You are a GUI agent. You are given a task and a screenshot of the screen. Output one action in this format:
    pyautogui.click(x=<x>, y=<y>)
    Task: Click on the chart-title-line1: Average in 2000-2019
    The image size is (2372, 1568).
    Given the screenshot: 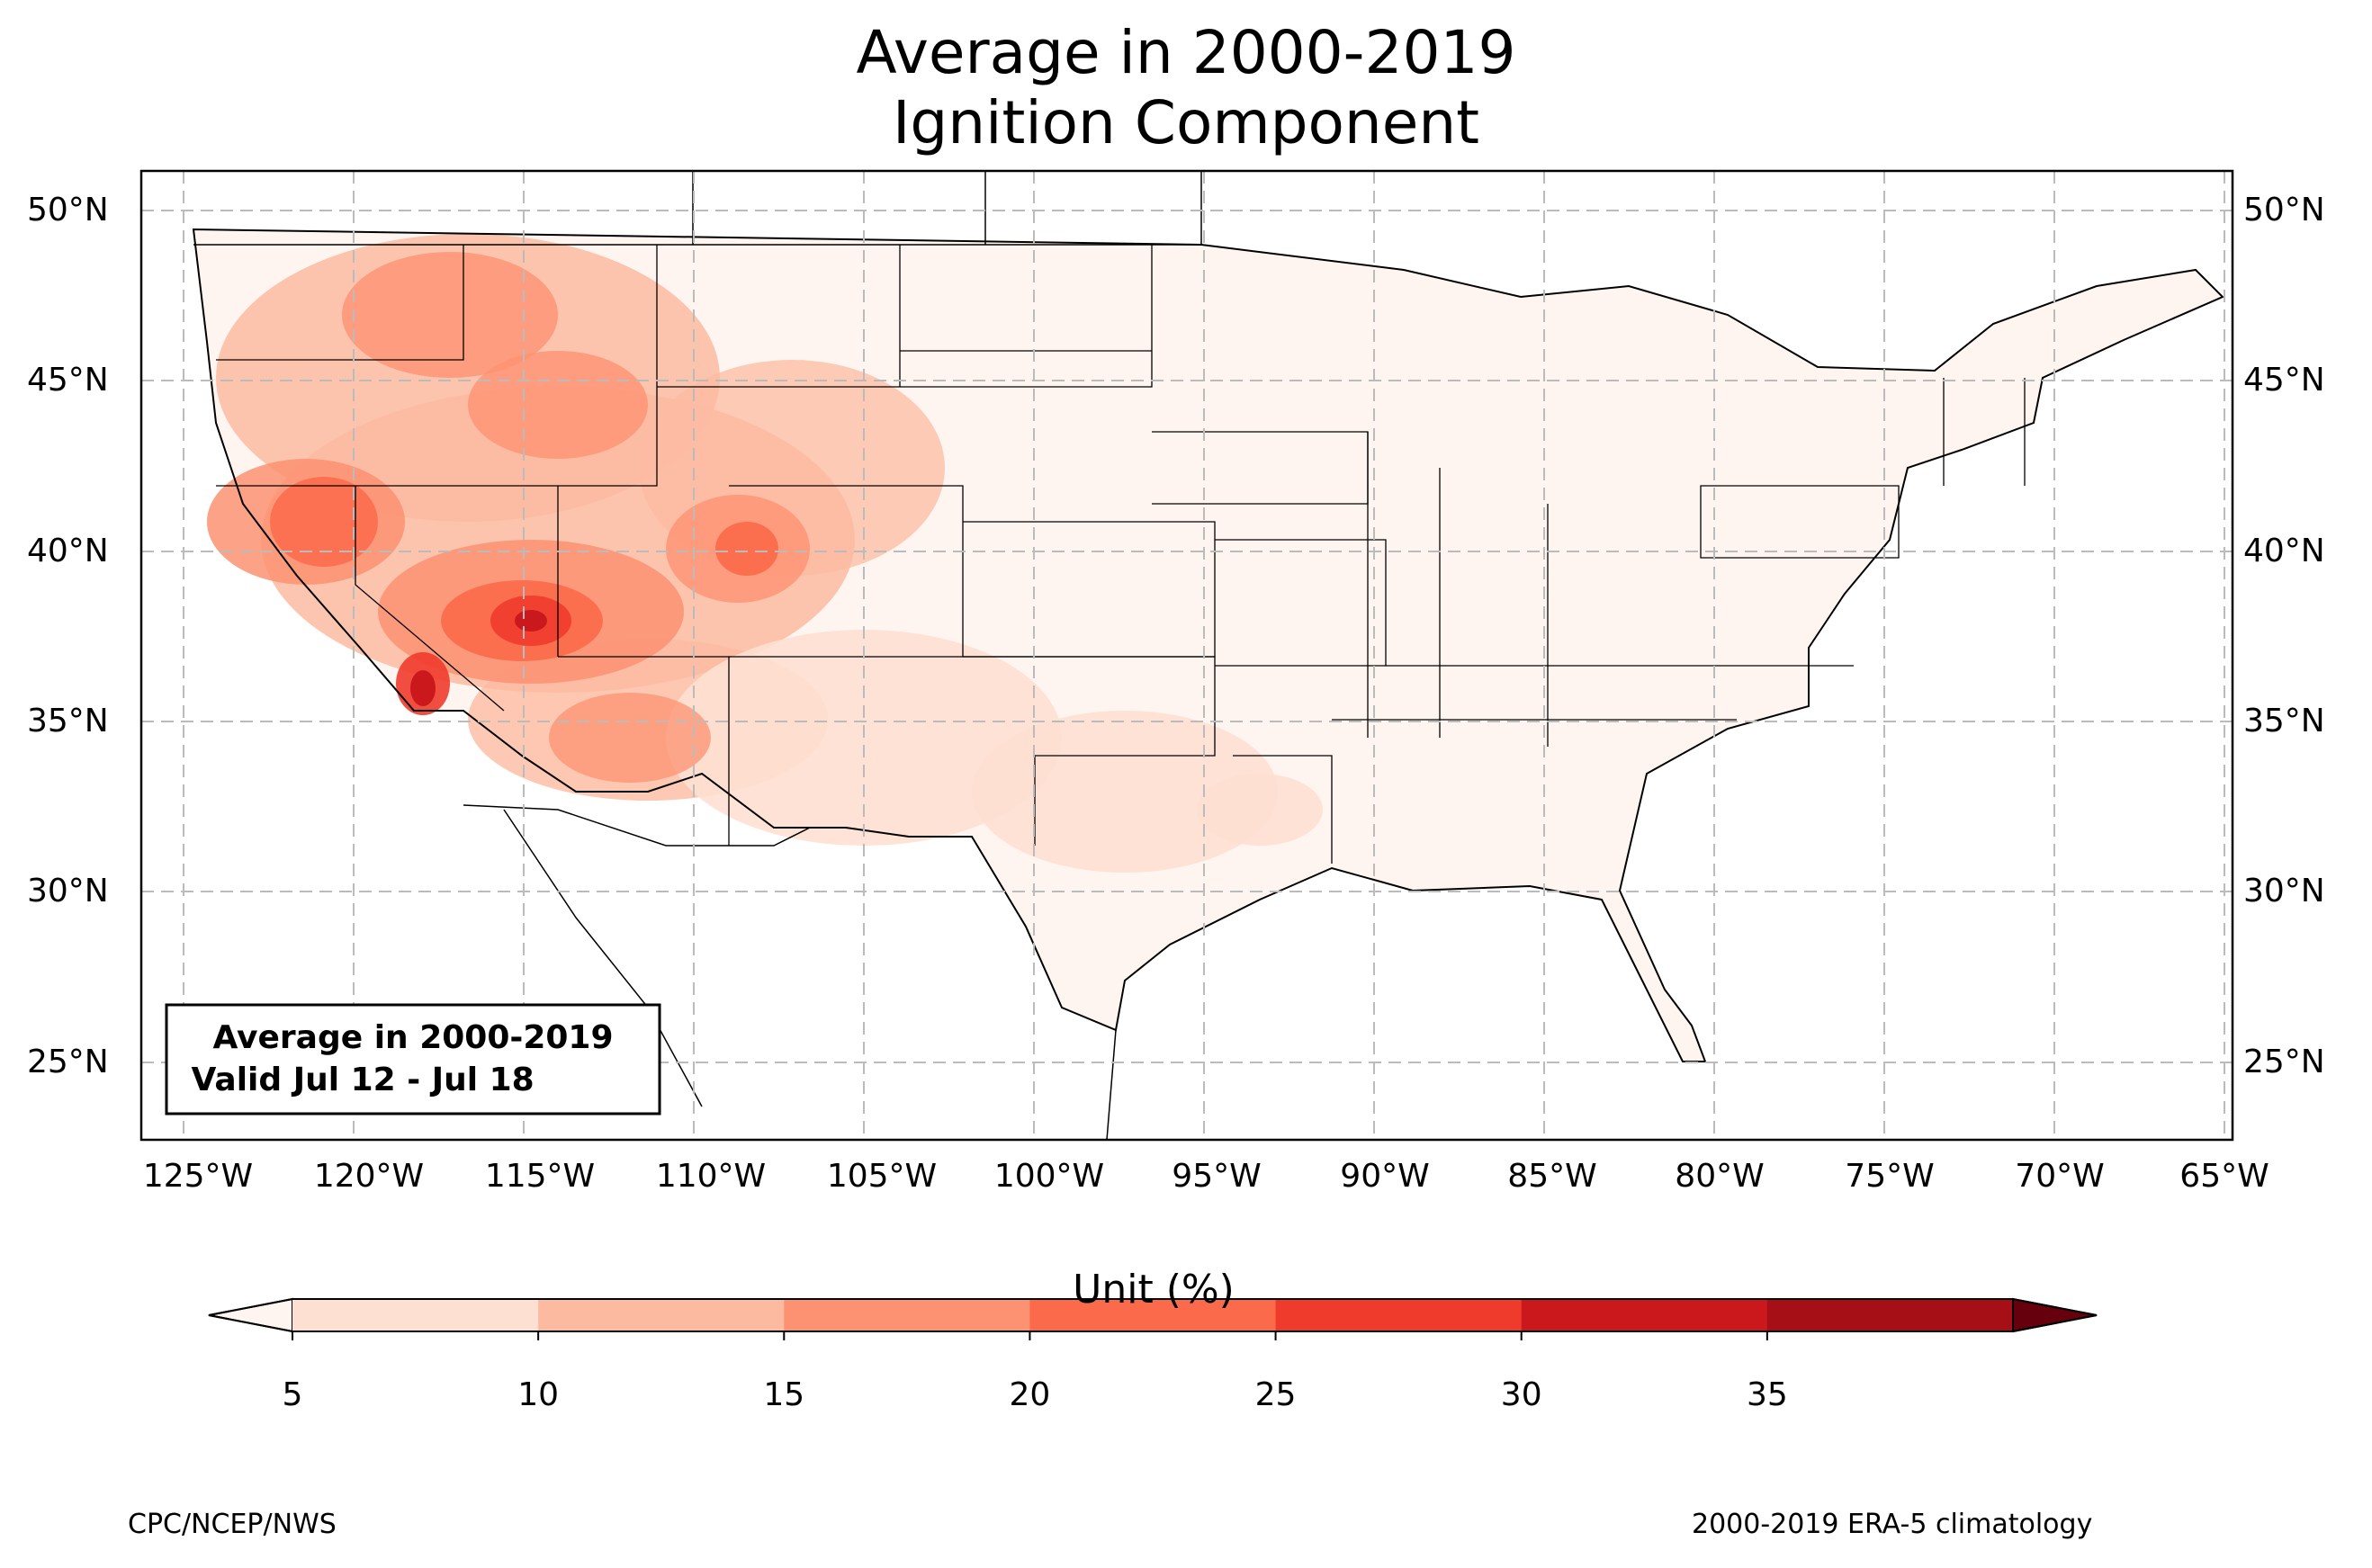 What is the action you would take?
    pyautogui.click(x=1186, y=52)
    